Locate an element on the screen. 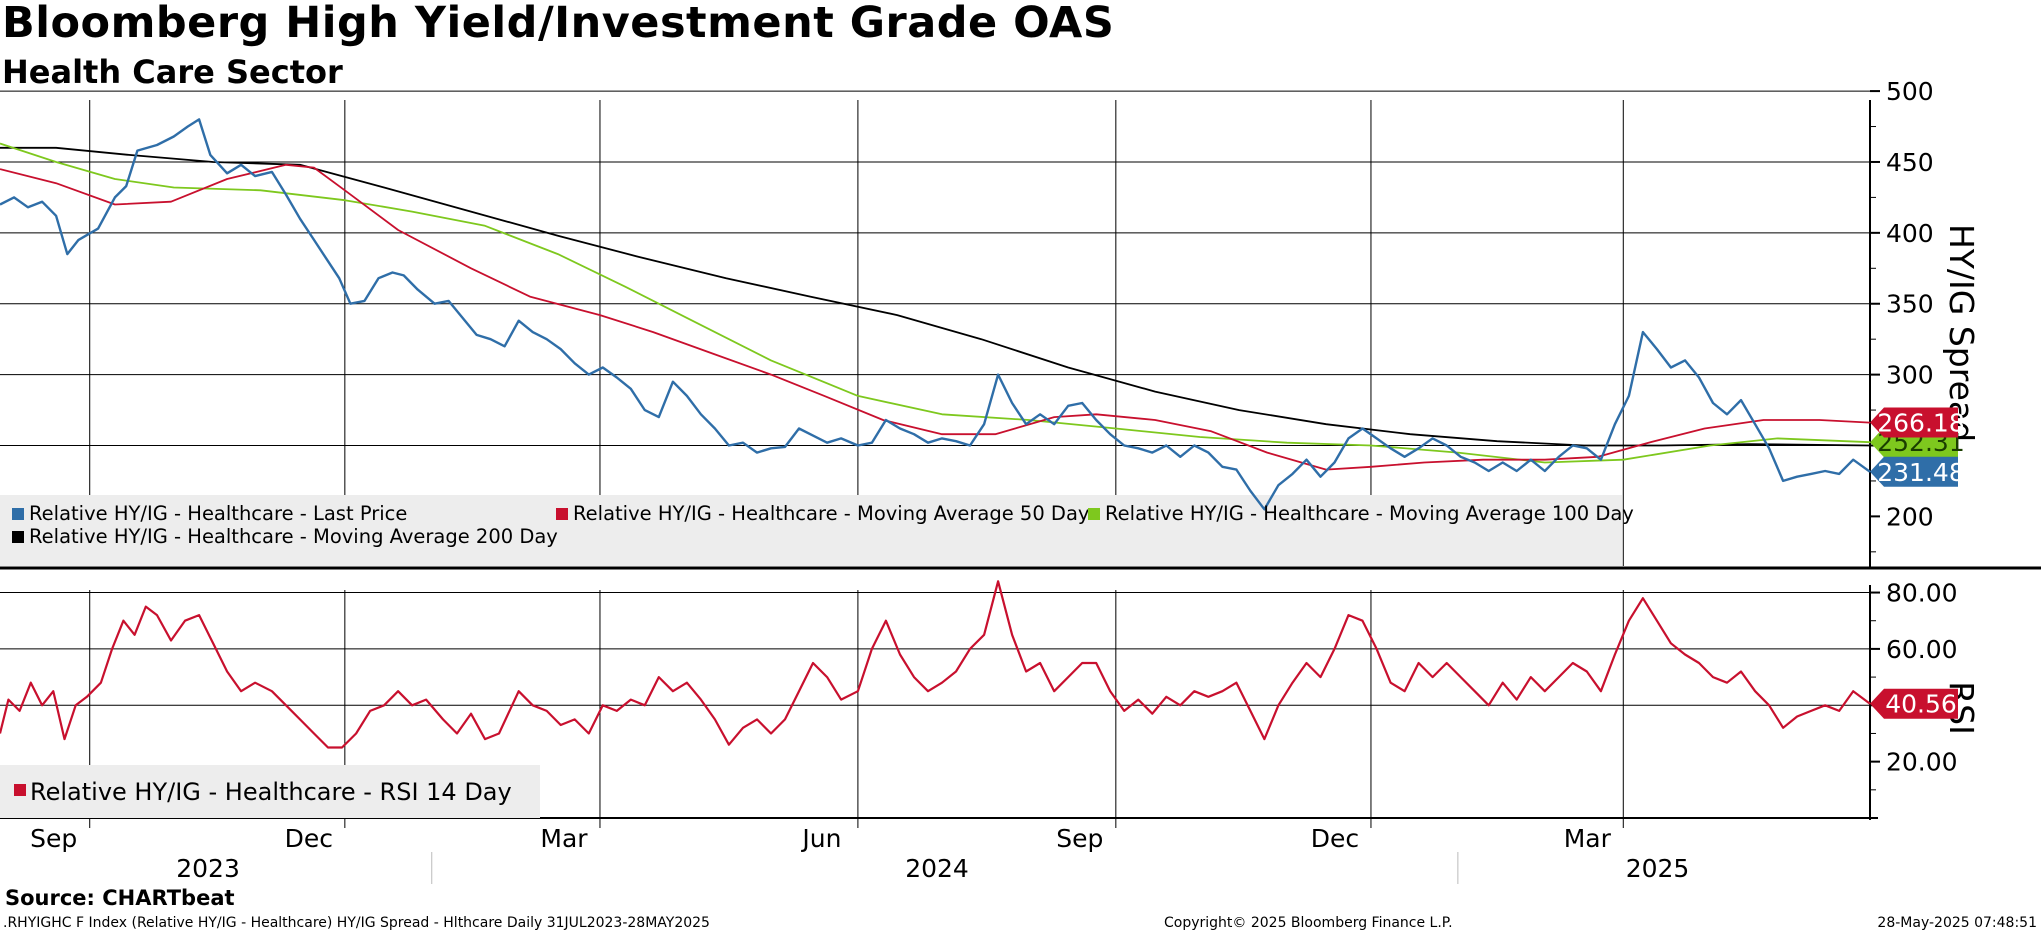 Image resolution: width=2041 pixels, height=936 pixels. legend-label: Relative HY/IG - Healthcare - Last Price is located at coordinates (218, 513).